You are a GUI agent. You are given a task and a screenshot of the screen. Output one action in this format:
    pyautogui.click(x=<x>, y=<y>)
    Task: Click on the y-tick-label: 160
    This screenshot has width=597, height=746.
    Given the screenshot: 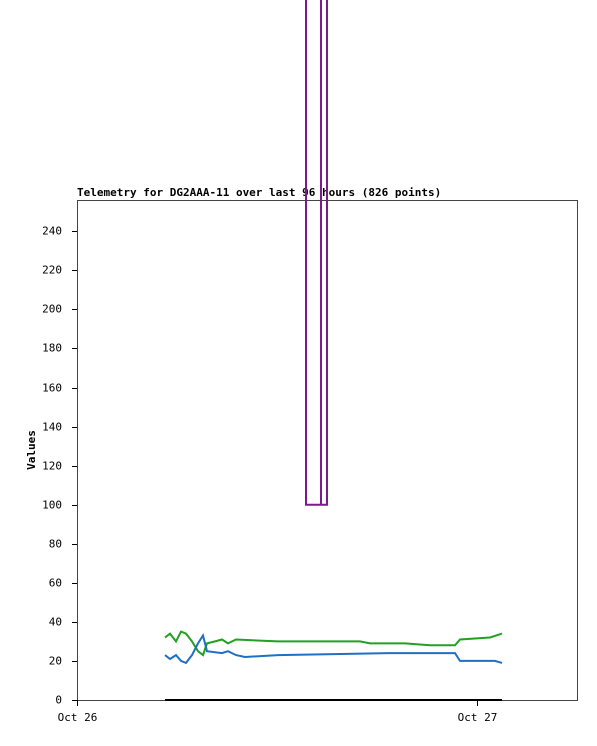 What is the action you would take?
    pyautogui.click(x=52, y=388)
    